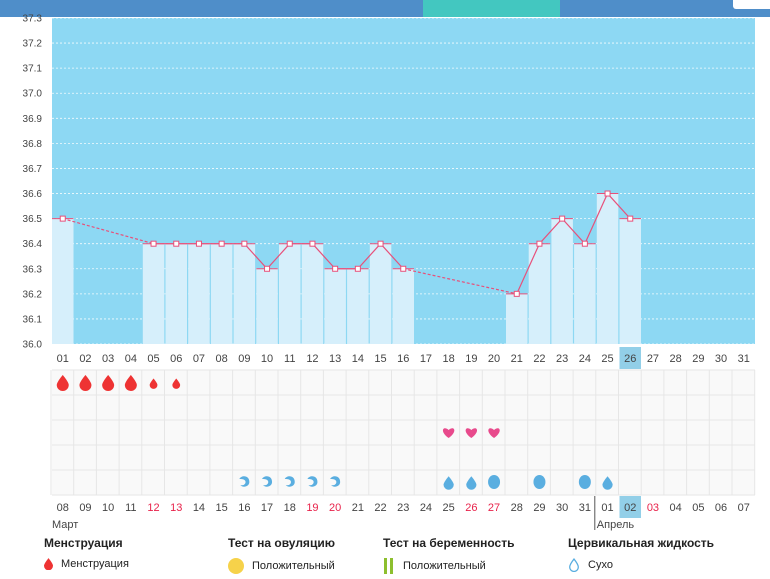 The height and width of the screenshot is (579, 770). What do you see at coordinates (131, 359) in the screenshot?
I see `cycle-day-label: 04` at bounding box center [131, 359].